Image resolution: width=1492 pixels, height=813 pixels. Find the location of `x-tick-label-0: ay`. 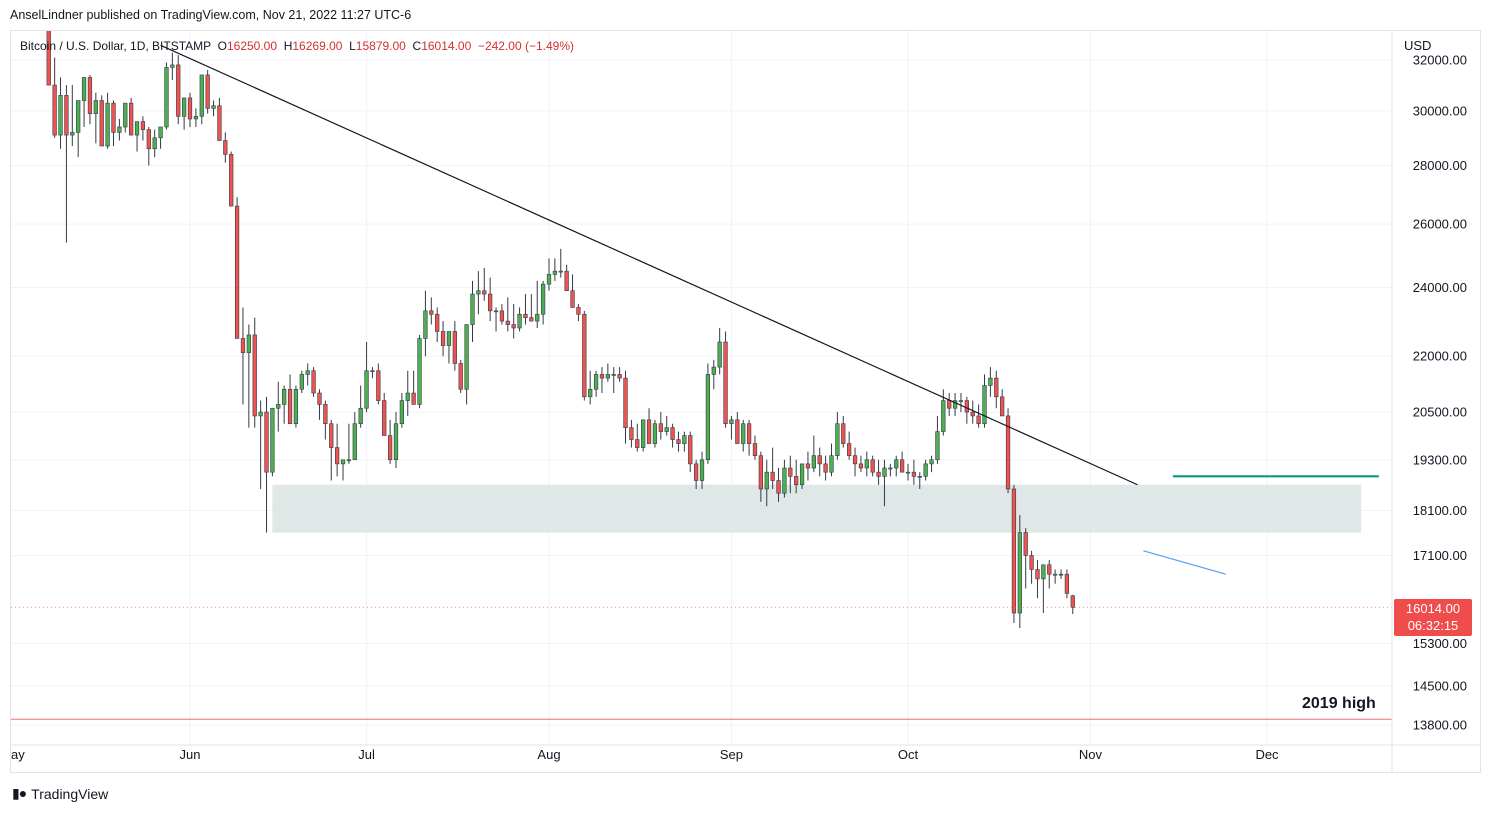

x-tick-label-0: ay is located at coordinates (18, 754).